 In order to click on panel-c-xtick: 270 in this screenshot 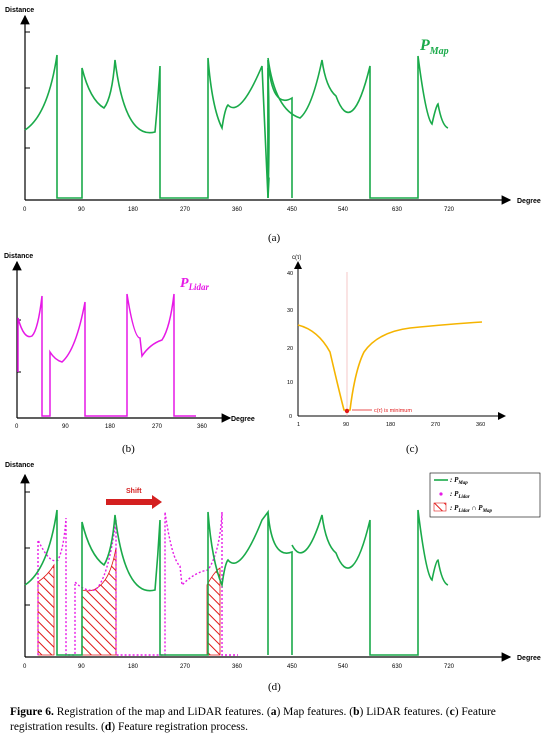, I will do `click(435, 425)`.